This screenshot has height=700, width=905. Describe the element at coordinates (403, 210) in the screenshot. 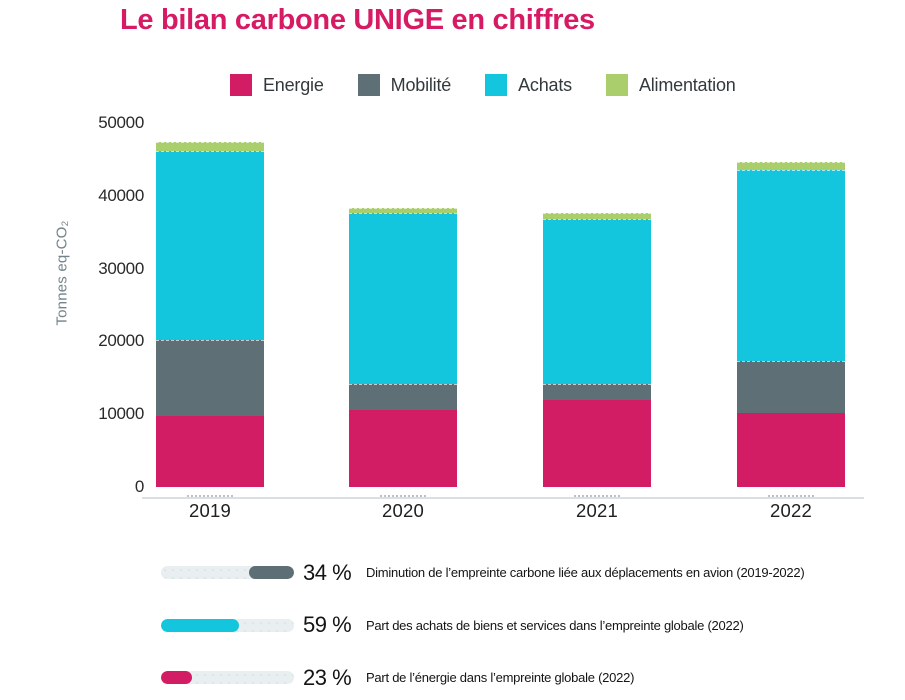

I see `bar-segment-alimentation-2020` at that location.